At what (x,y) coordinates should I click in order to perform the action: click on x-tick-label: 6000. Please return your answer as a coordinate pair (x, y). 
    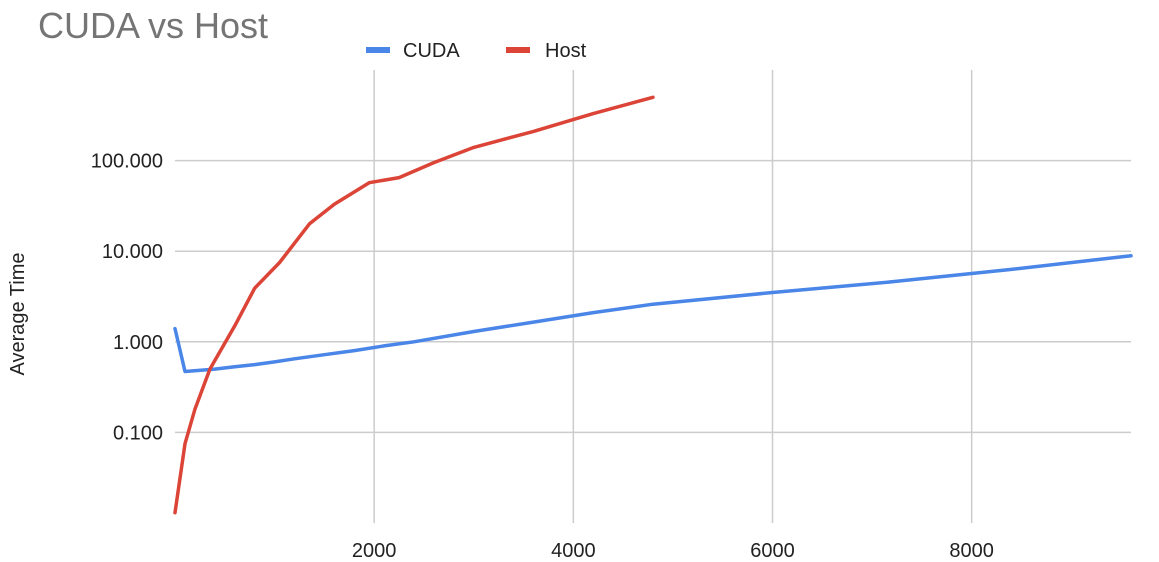
    Looking at the image, I should click on (772, 551).